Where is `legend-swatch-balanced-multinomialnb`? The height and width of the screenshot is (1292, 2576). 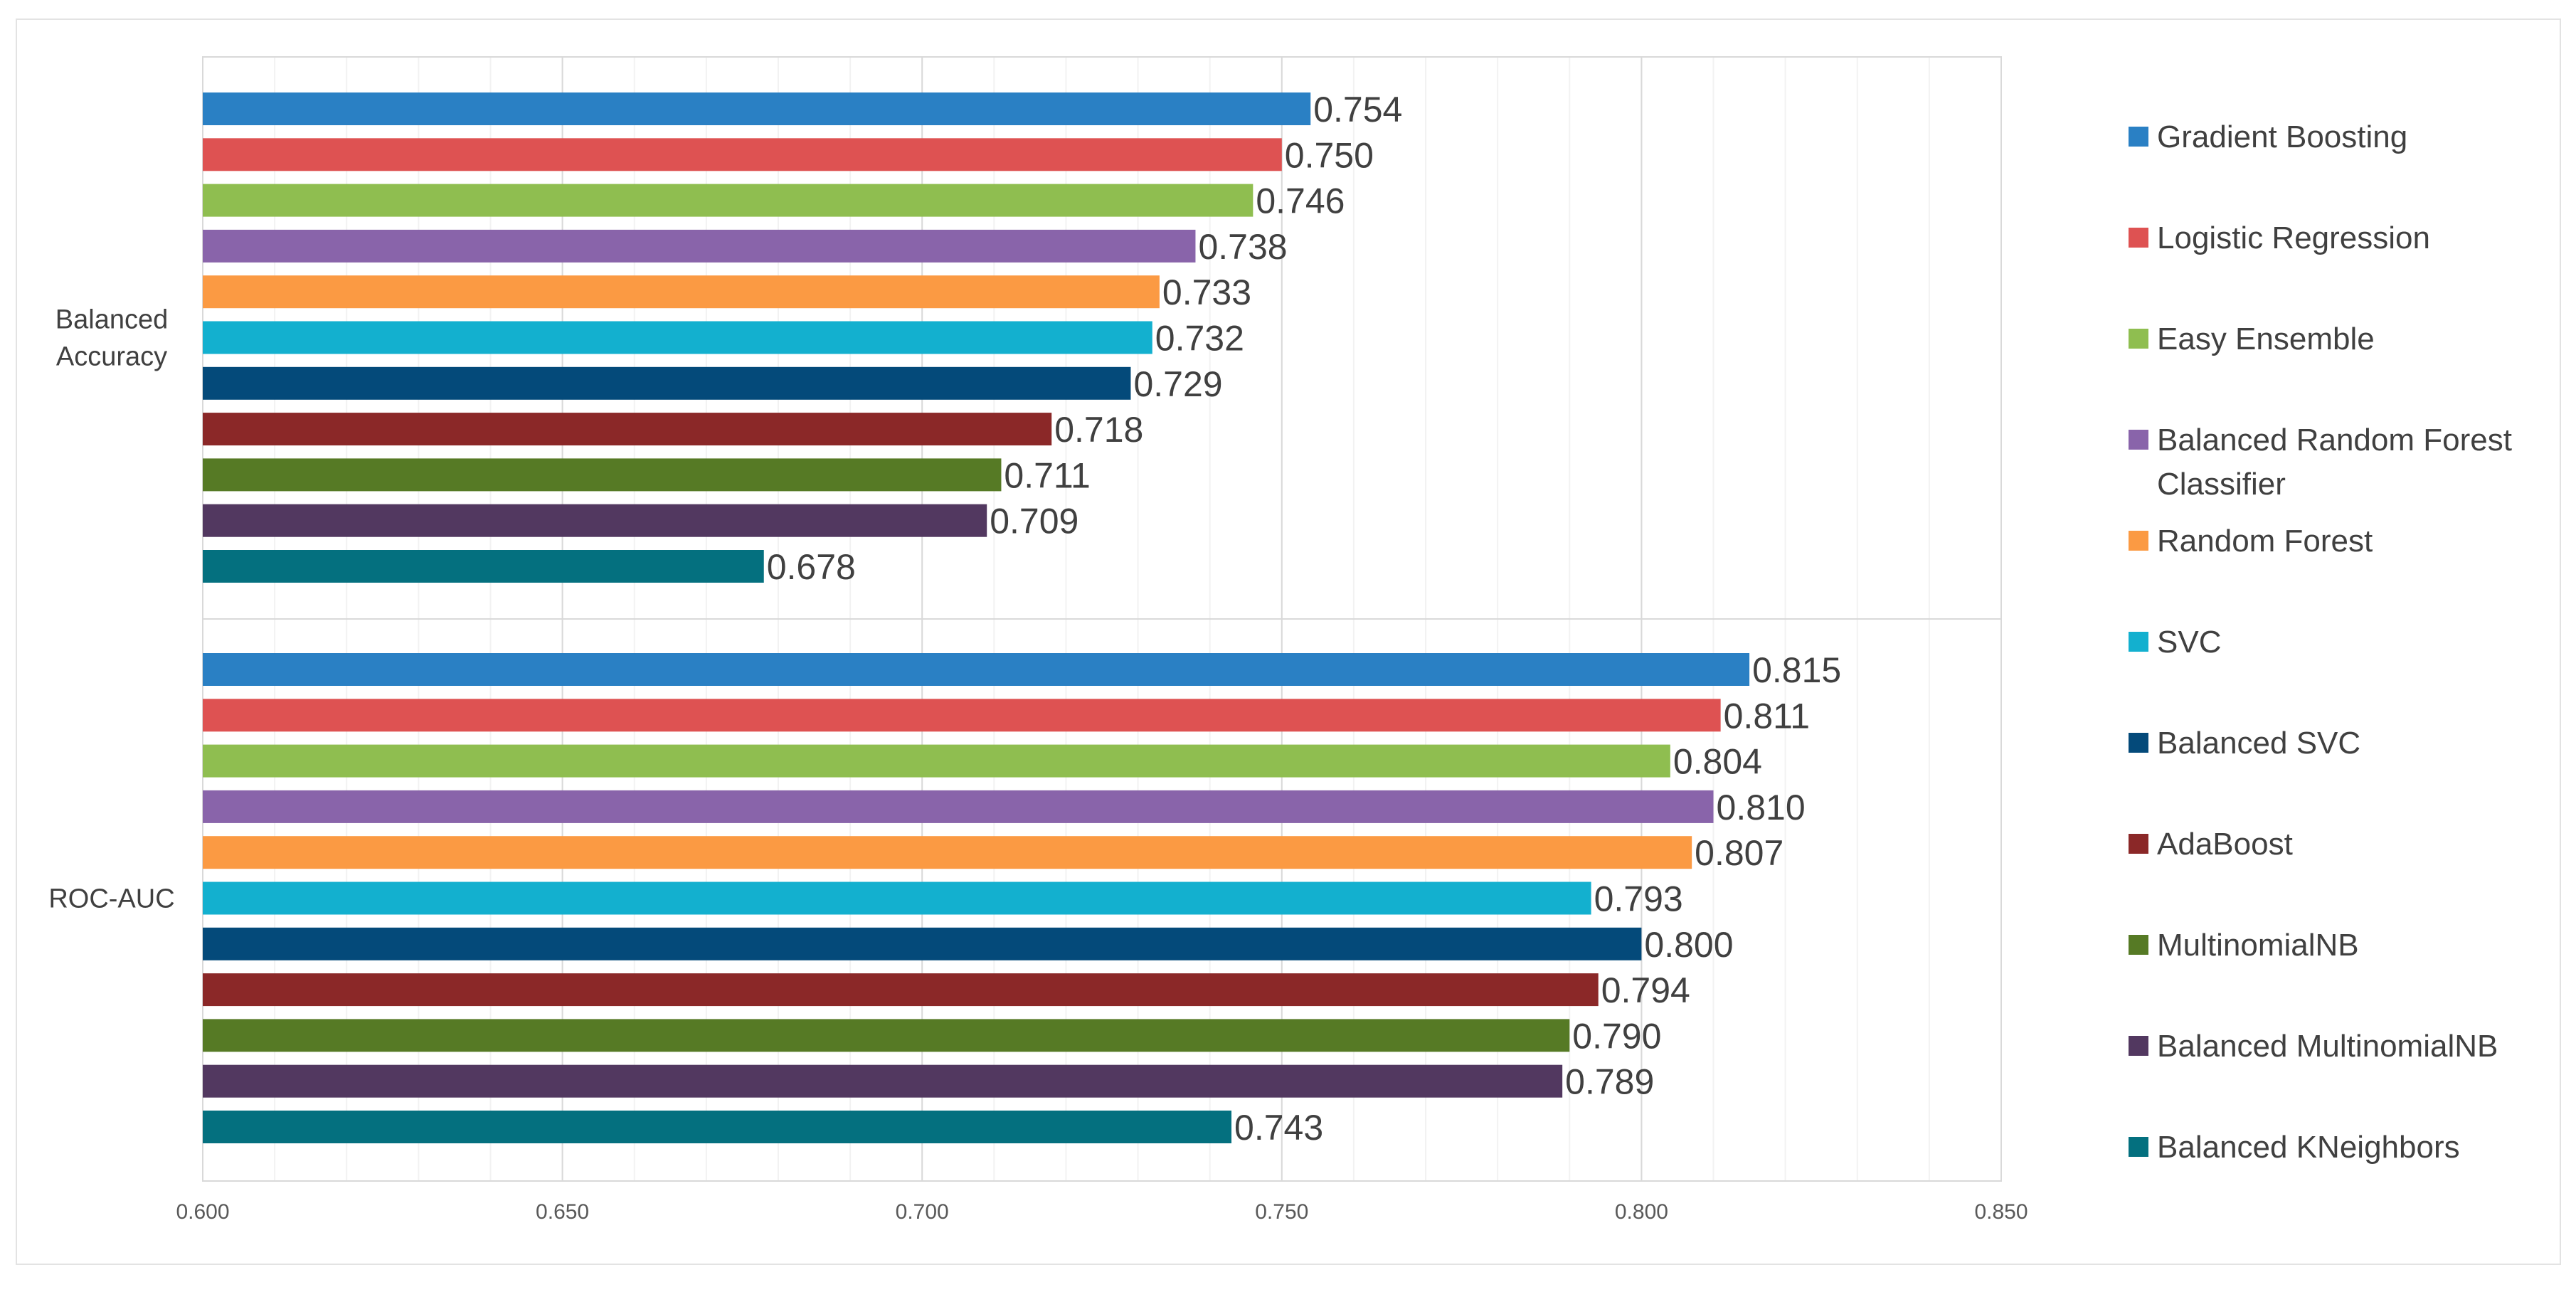 legend-swatch-balanced-multinomialnb is located at coordinates (2139, 1046).